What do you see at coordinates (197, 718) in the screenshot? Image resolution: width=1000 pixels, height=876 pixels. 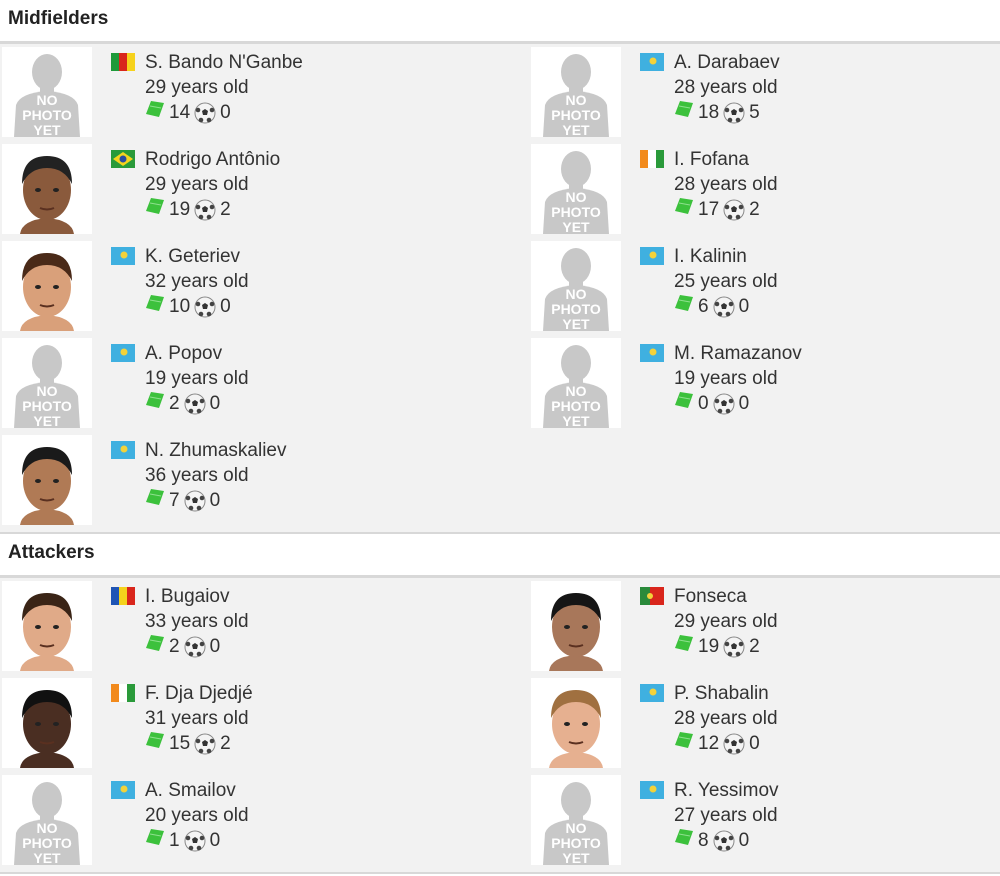 I see `player-age: 31 years old` at bounding box center [197, 718].